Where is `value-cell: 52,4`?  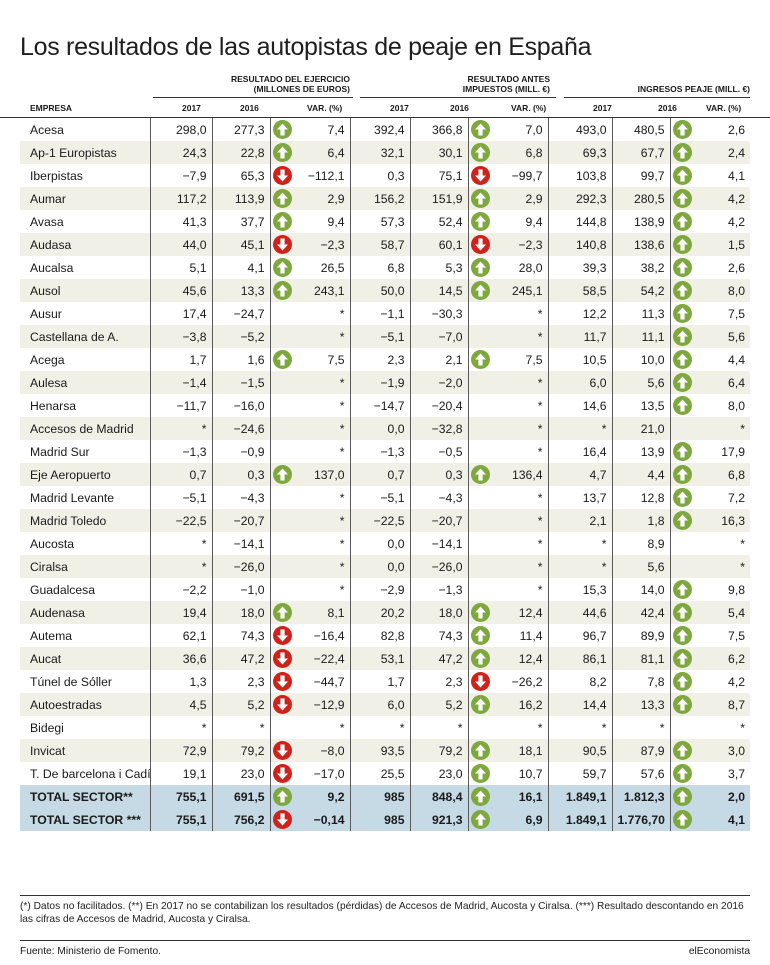
value-cell: 52,4 is located at coordinates (439, 221).